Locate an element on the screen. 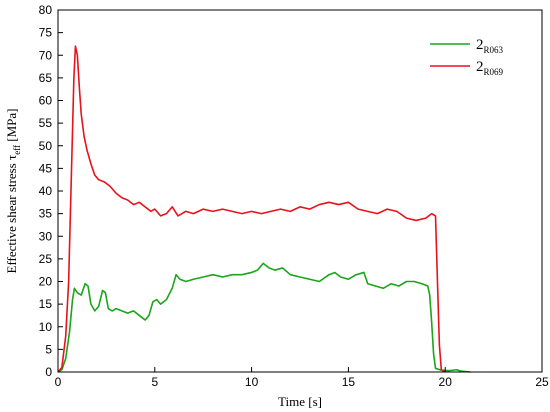 This screenshot has height=412, width=550. y-tick-label: 80 is located at coordinates (46, 10).